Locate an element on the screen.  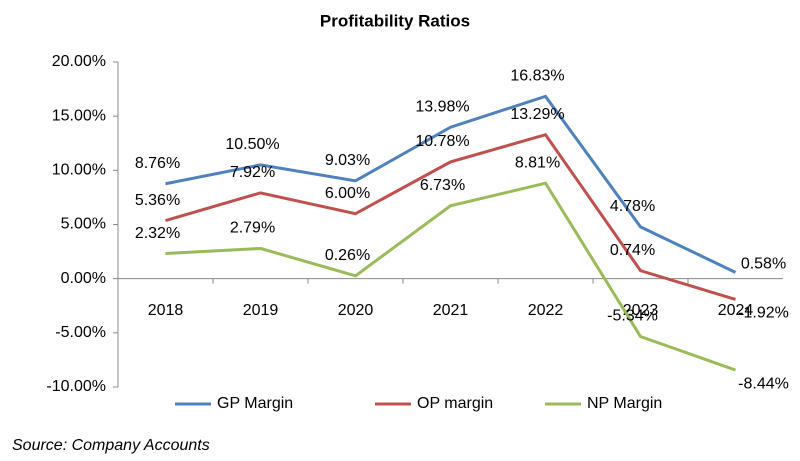
x-tick-label: 2019 is located at coordinates (261, 310).